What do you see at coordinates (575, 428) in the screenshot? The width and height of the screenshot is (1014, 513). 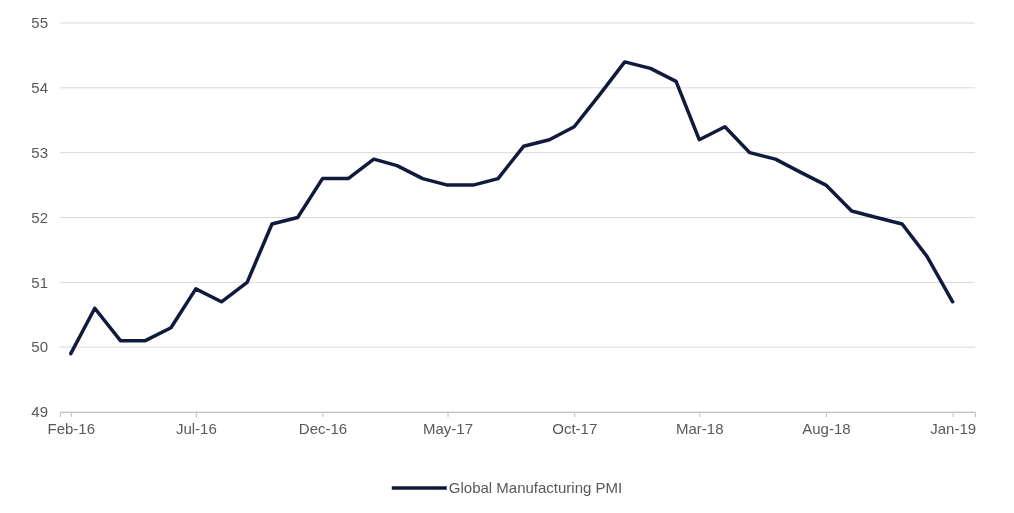 I see `x-tick-label: Oct-17` at bounding box center [575, 428].